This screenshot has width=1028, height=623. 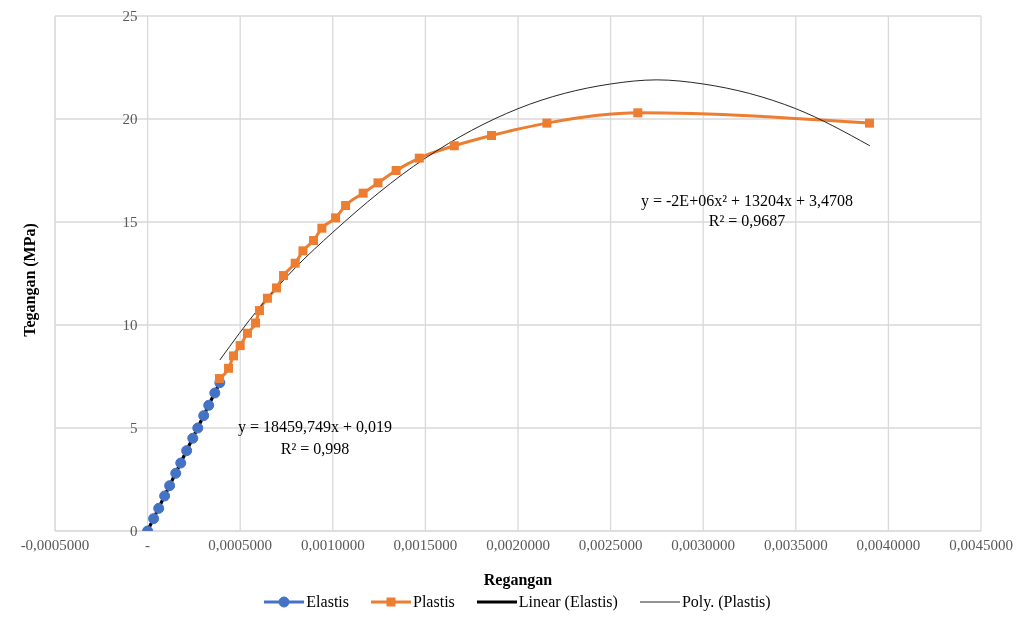 I want to click on y-tick-label: 20, so click(x=130, y=119).